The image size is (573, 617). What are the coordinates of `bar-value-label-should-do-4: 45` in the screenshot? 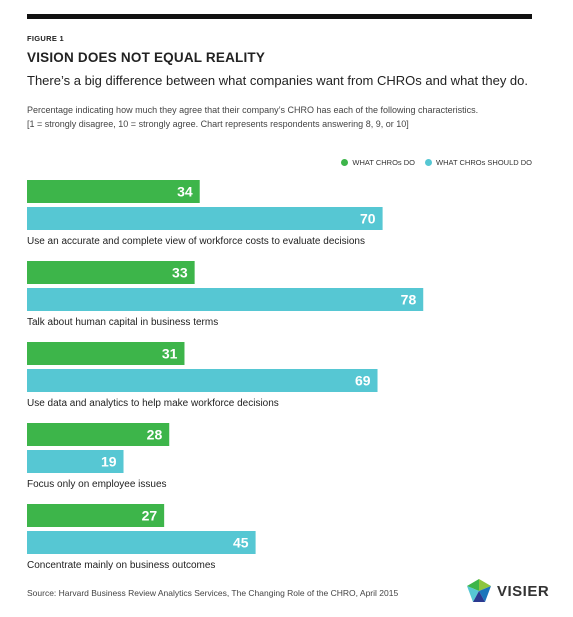 It's located at (241, 543).